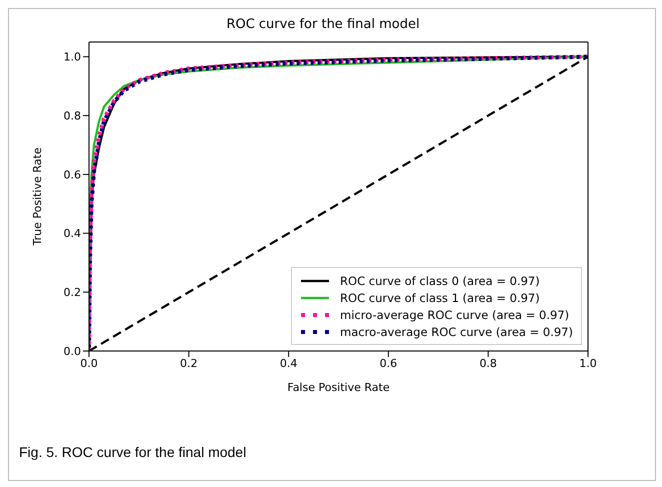  Describe the element at coordinates (338, 387) in the screenshot. I see `x-axis-title: False Positive Rate` at that location.